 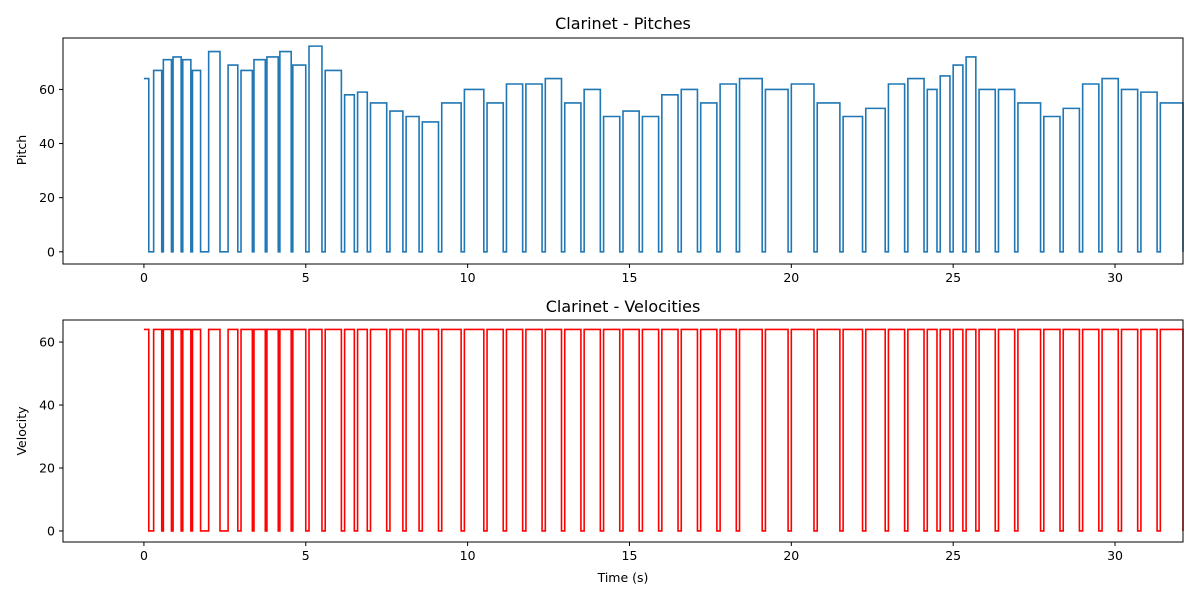 I want to click on velocity-x-axis-label: Time (s), so click(x=623, y=577).